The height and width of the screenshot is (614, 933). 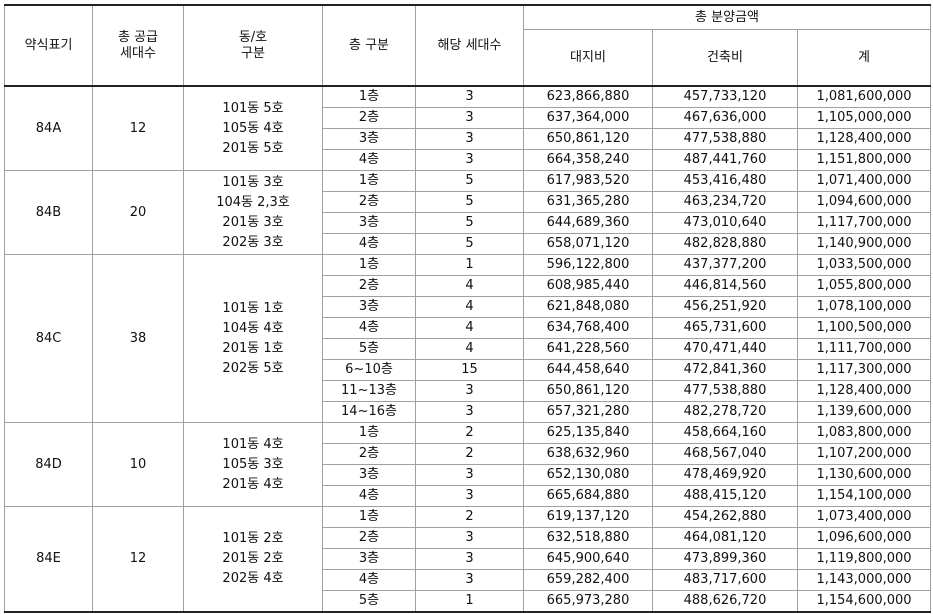 I want to click on sum-cell: 1,094,600,000, so click(x=864, y=202).